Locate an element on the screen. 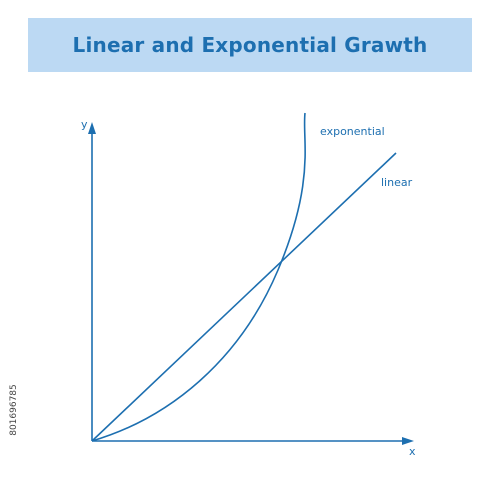  side-id-label: 801696785 is located at coordinates (14, 410).